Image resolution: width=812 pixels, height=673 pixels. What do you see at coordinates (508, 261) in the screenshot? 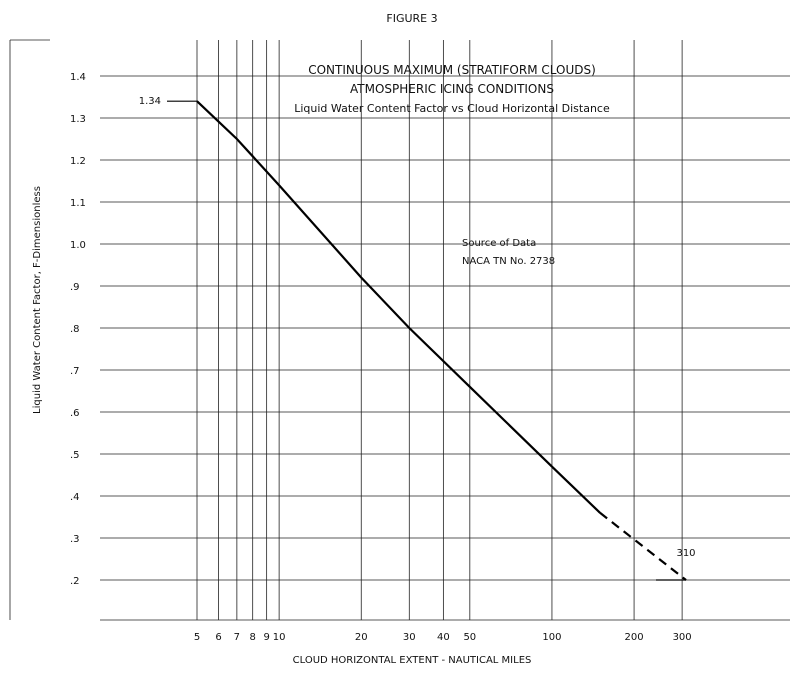
I see `source-note-line-2: NACA TN No. 2738` at bounding box center [508, 261].